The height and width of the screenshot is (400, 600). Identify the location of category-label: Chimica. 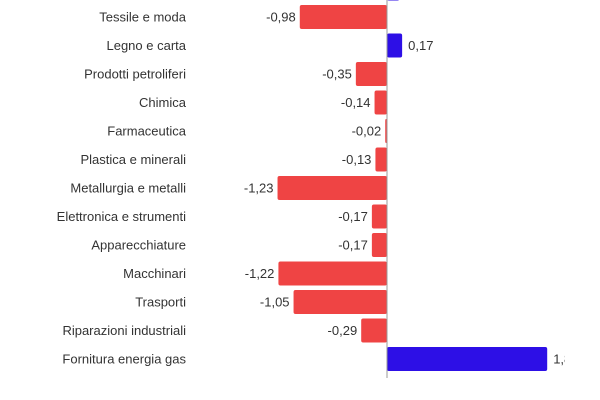
(163, 102).